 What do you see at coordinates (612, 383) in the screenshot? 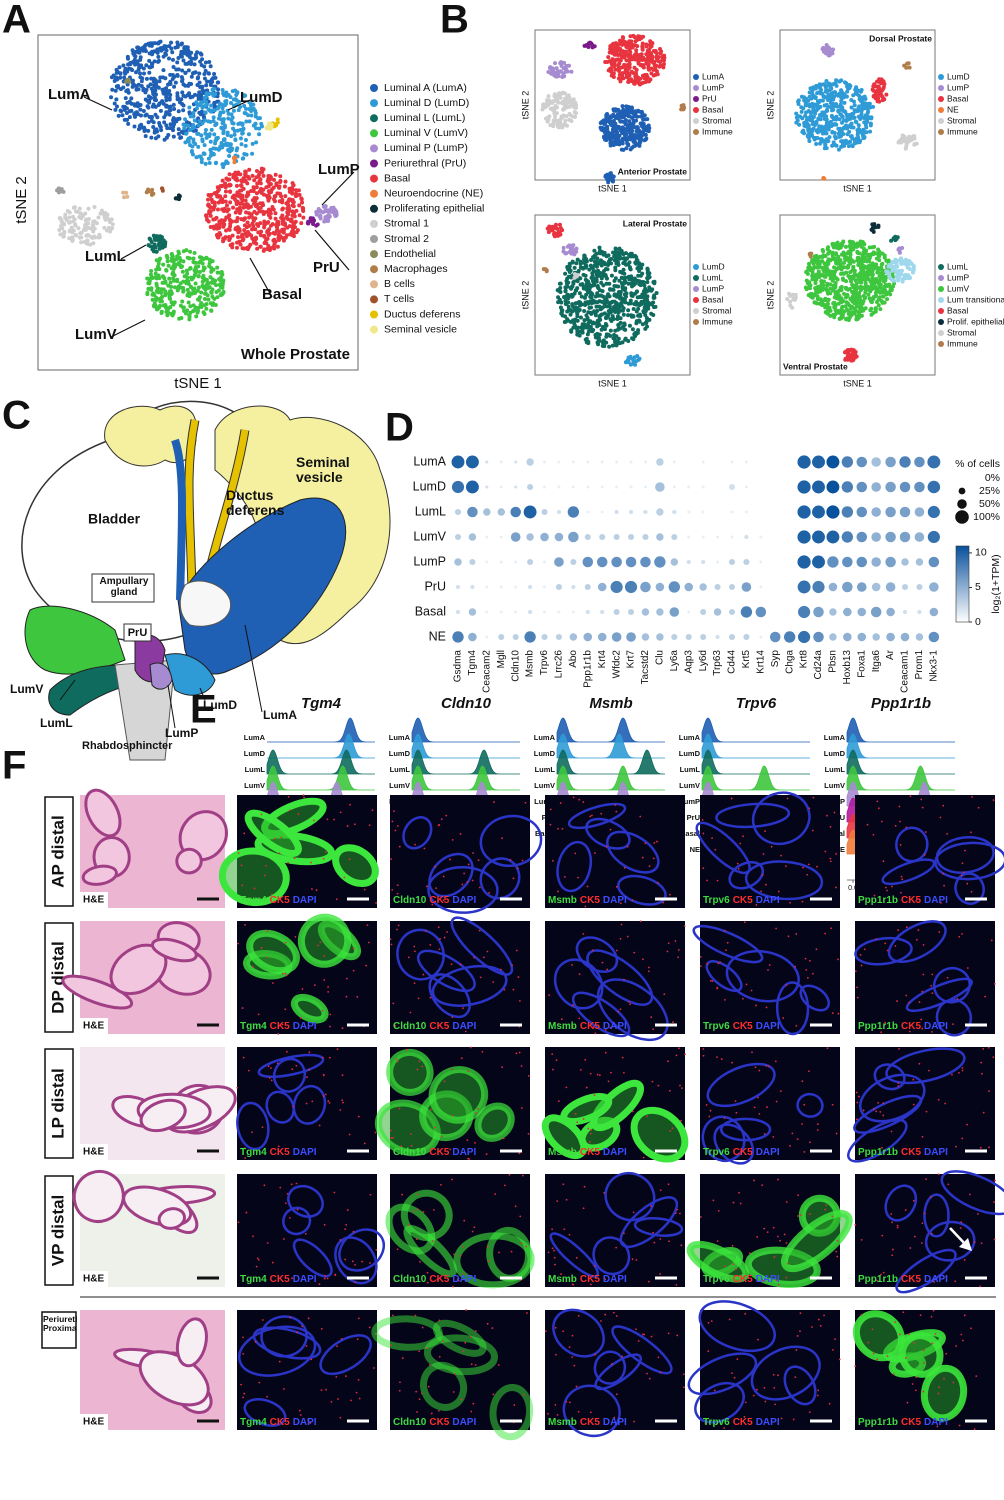
I see `x-axis-label: tSNE 1` at bounding box center [612, 383].